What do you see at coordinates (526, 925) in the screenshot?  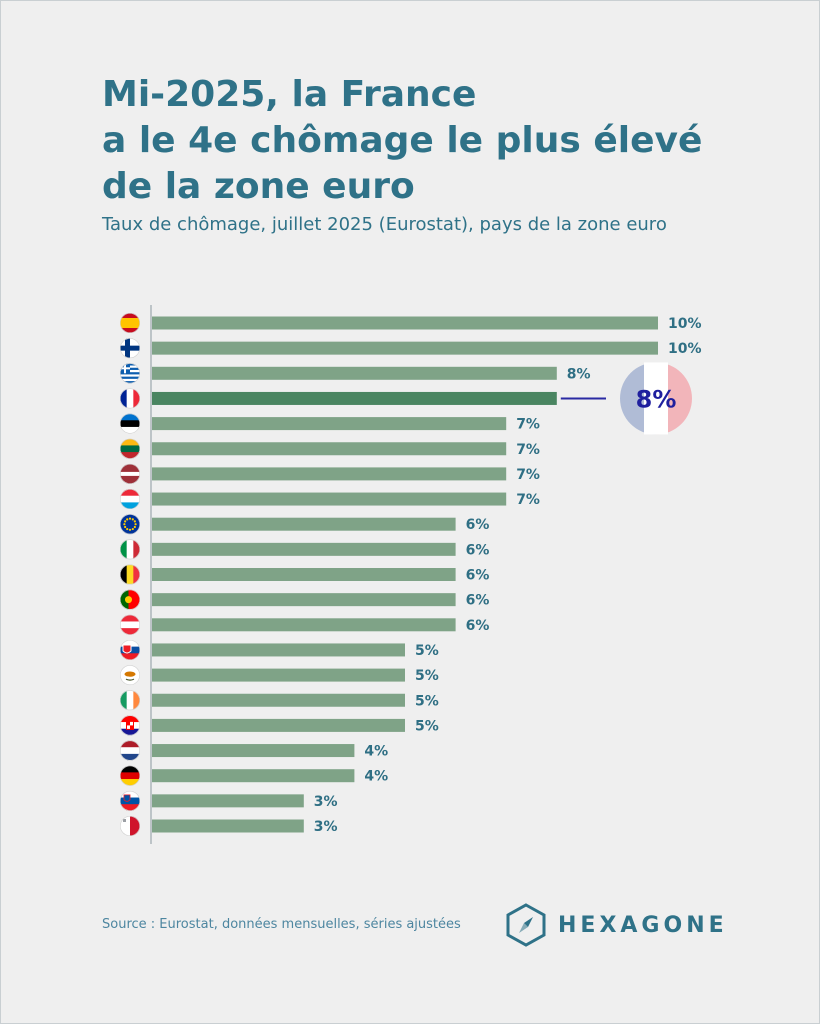 I see `hexagon-compass-icon` at bounding box center [526, 925].